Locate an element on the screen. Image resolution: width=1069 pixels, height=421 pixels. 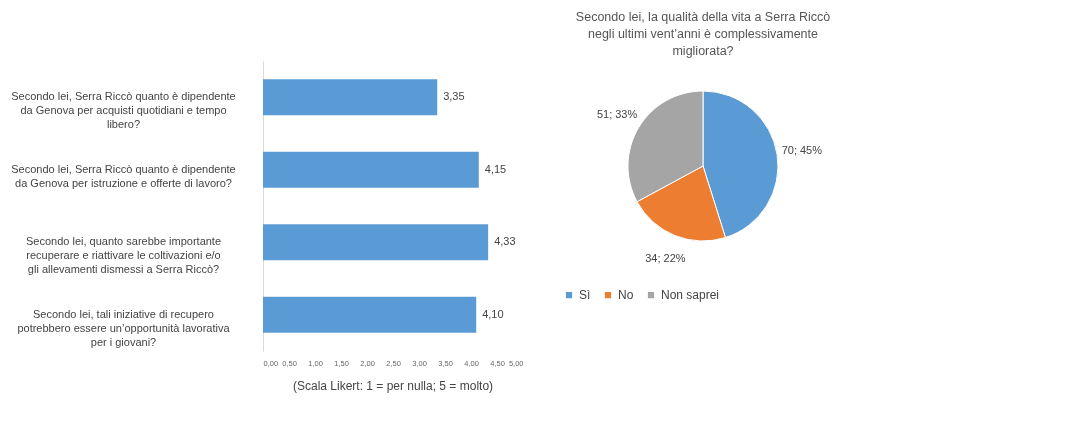
y-tick-label: Secondo lei, Serra Riccò quanto è dipendente da Genova per istruzione e offerte di lavoro? is located at coordinates (123, 175).